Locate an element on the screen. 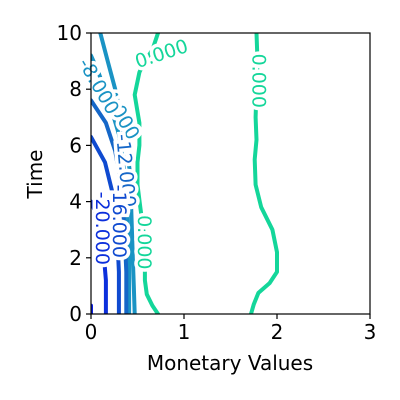  x-axis-title: Monetary Values is located at coordinates (230, 363).